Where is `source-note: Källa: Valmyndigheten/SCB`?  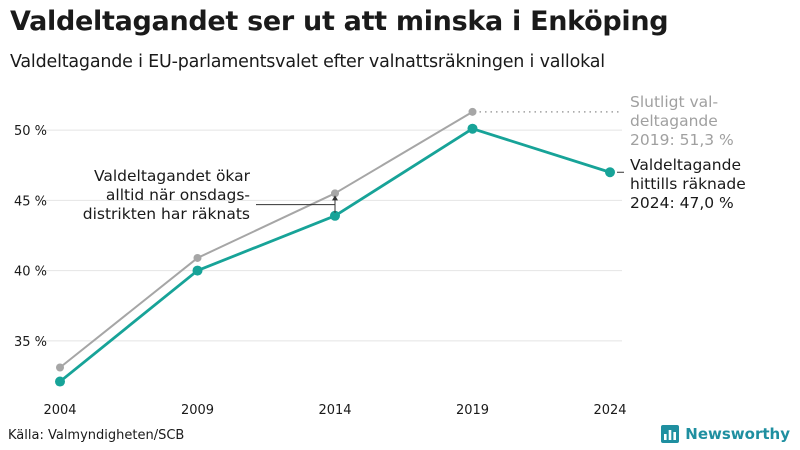
source-note: Källa: Valmyndigheten/SCB is located at coordinates (96, 435).